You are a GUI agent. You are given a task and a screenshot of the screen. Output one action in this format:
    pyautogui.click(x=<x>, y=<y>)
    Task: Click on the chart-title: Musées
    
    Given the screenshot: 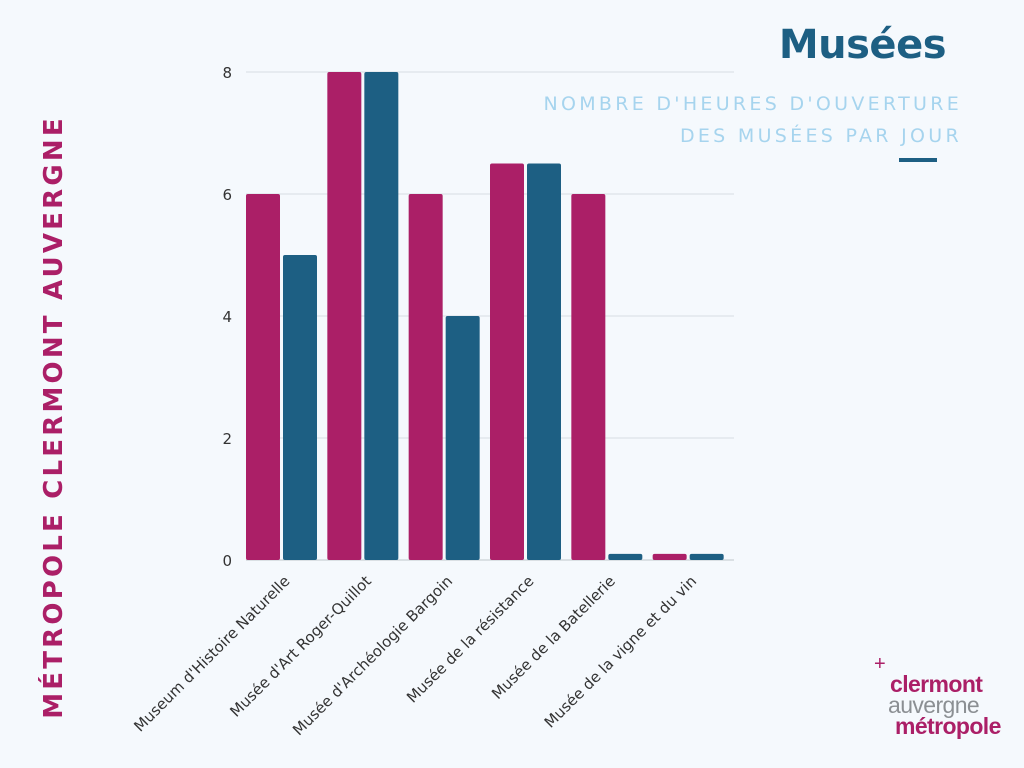 What is the action you would take?
    pyautogui.click(x=862, y=45)
    